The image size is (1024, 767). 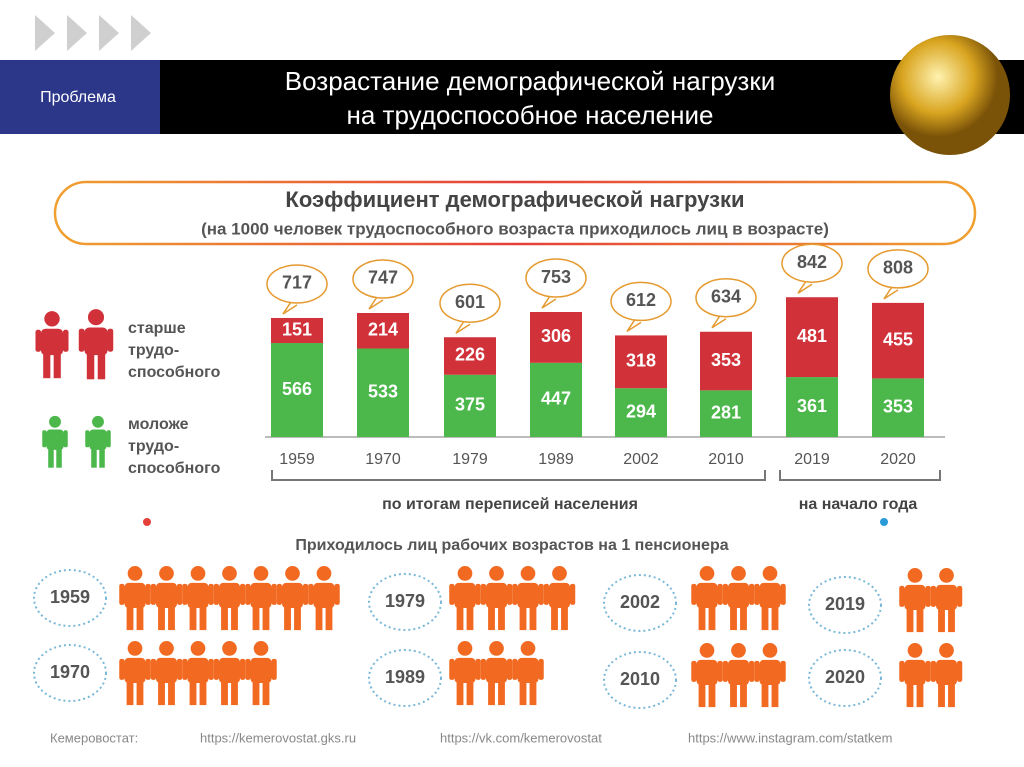 I want to click on value-label: 533, so click(x=383, y=392).